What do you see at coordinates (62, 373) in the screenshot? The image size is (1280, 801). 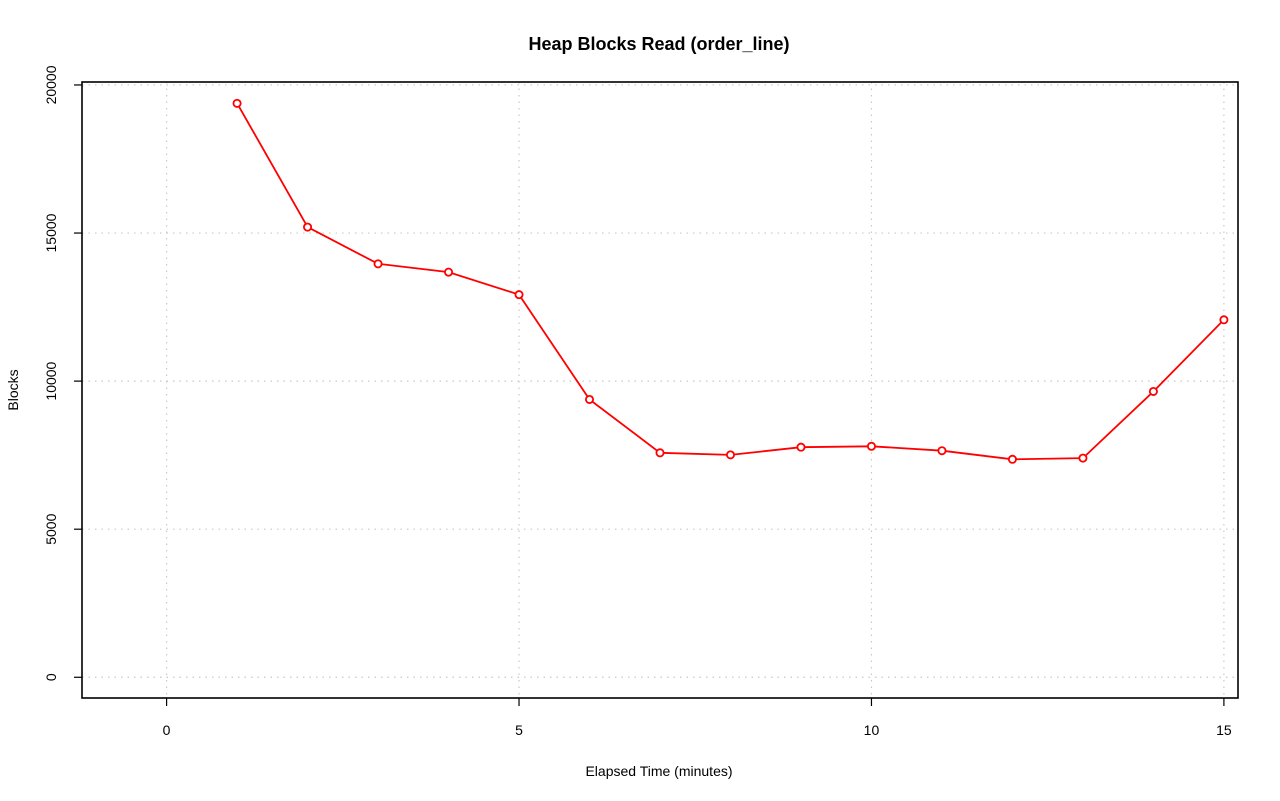 I see `y-axis: 0 5000 10000 15000 20000` at bounding box center [62, 373].